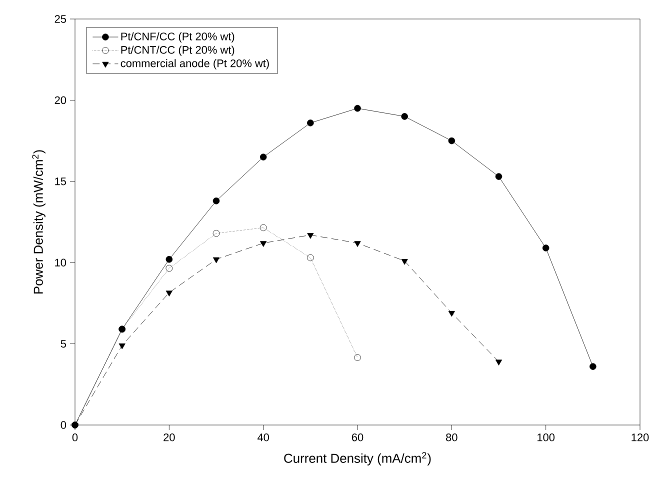 Image resolution: width=655 pixels, height=495 pixels. Describe the element at coordinates (357, 459) in the screenshot. I see `x-axis-title: Current Density (mA/cm$^{2}$)` at that location.